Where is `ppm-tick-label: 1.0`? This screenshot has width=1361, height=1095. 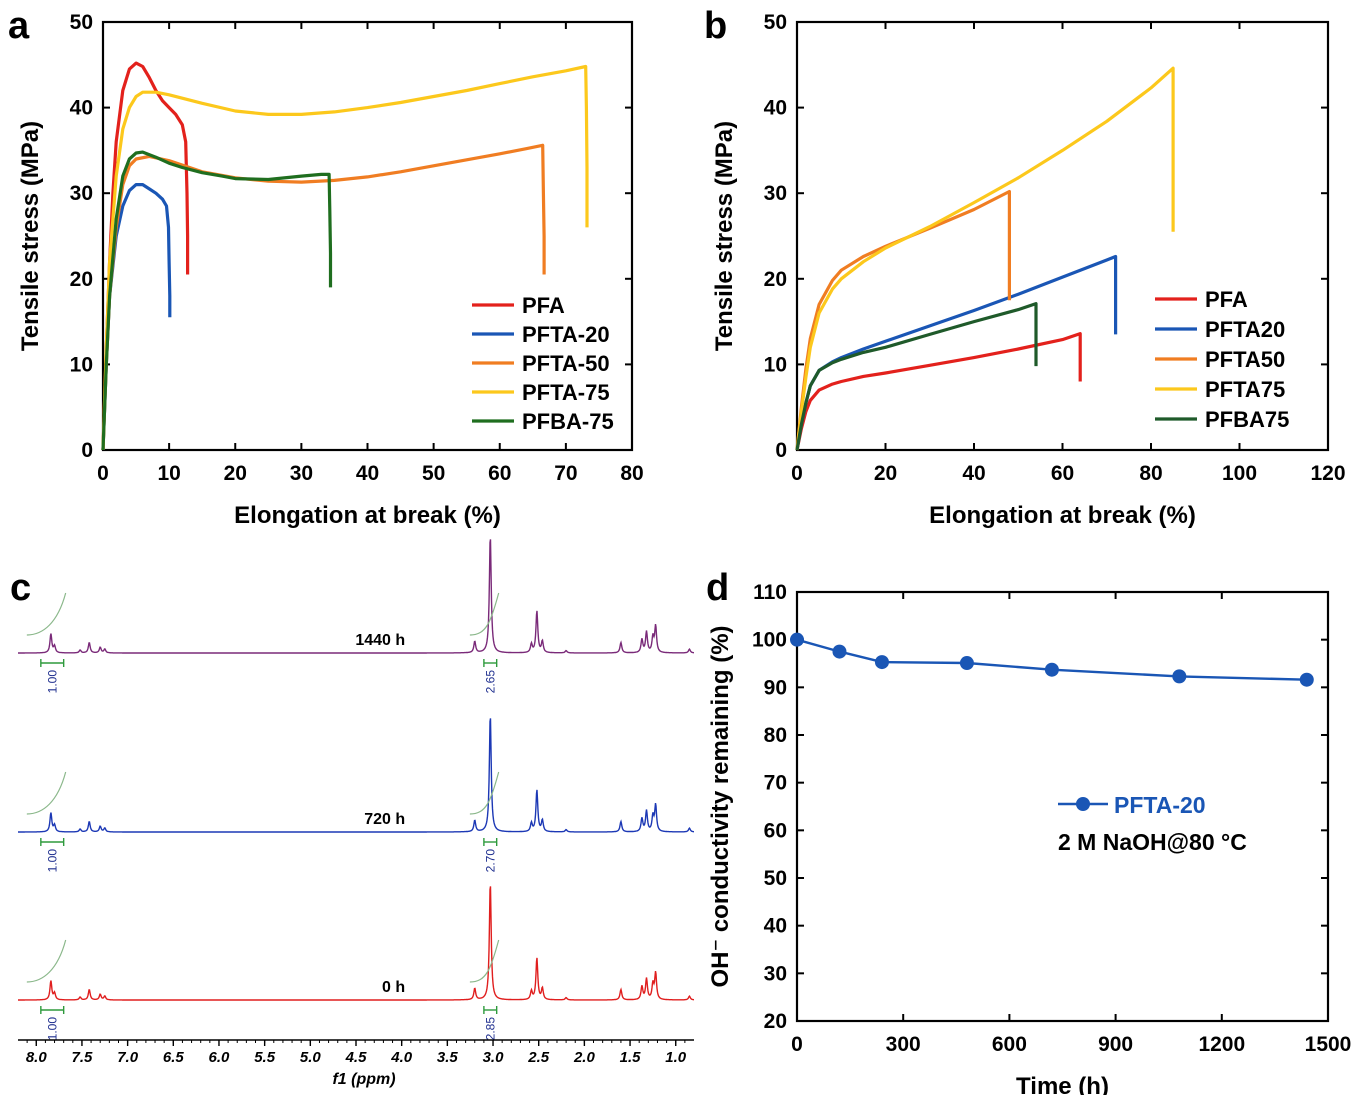
ppm-tick-label: 1.0 is located at coordinates (676, 1057).